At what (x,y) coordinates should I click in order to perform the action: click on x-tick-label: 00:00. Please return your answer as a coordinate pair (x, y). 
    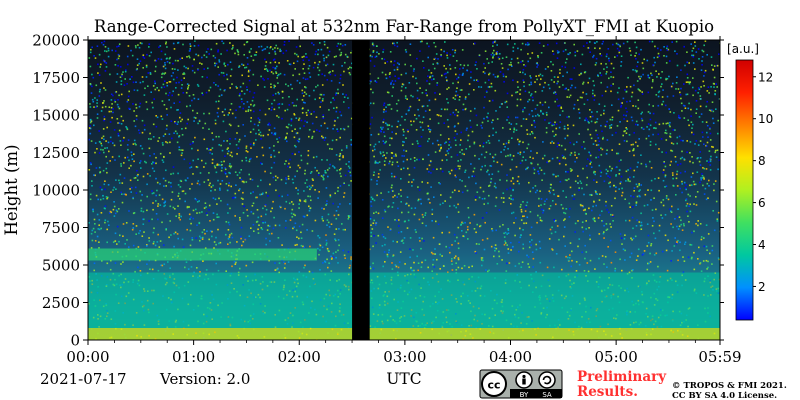
    Looking at the image, I should click on (87, 357).